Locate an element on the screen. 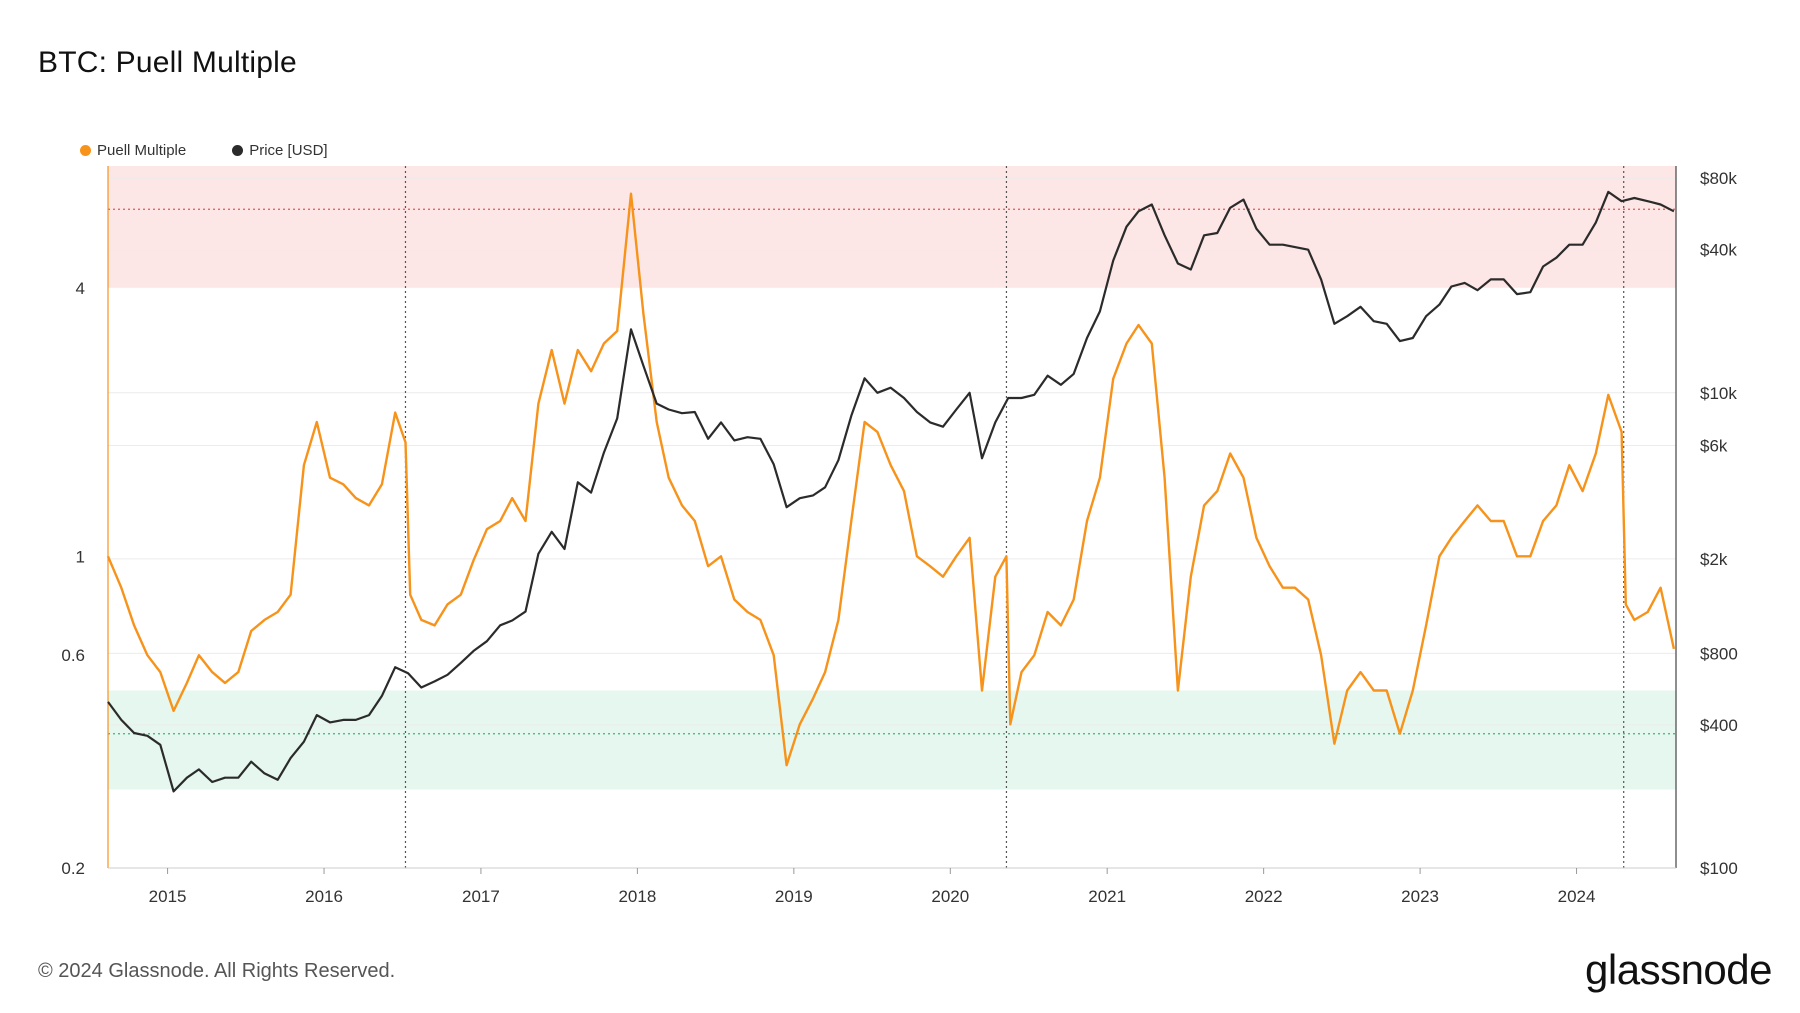 The height and width of the screenshot is (1013, 1800). legend-item-puell: Puell Multiple is located at coordinates (133, 150).